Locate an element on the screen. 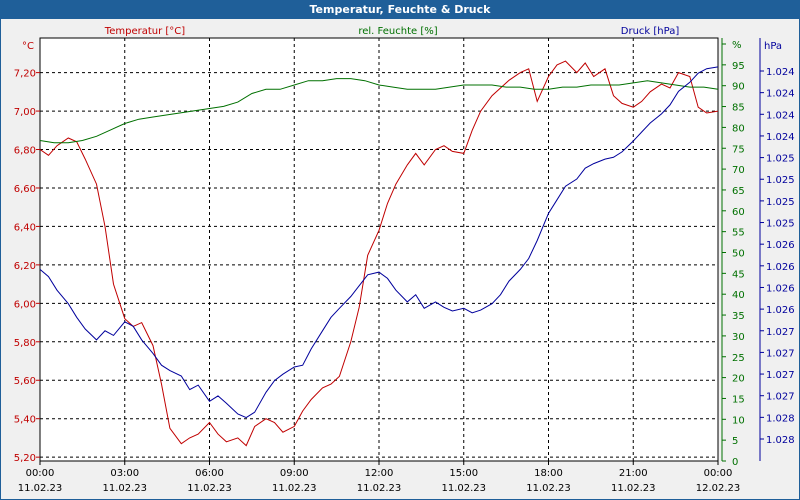 The image size is (800, 500). humidity-tick-label: 10 is located at coordinates (738, 420).